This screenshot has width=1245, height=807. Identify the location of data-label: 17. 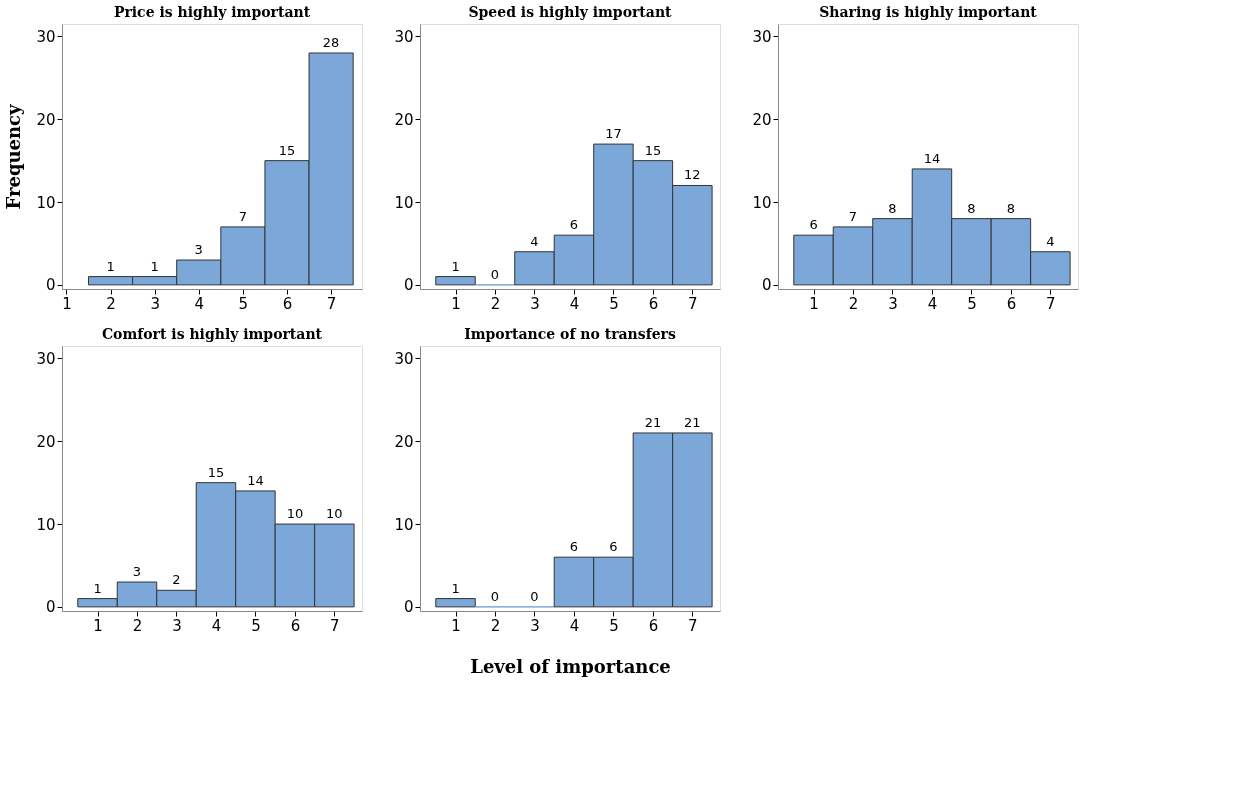
(613, 134).